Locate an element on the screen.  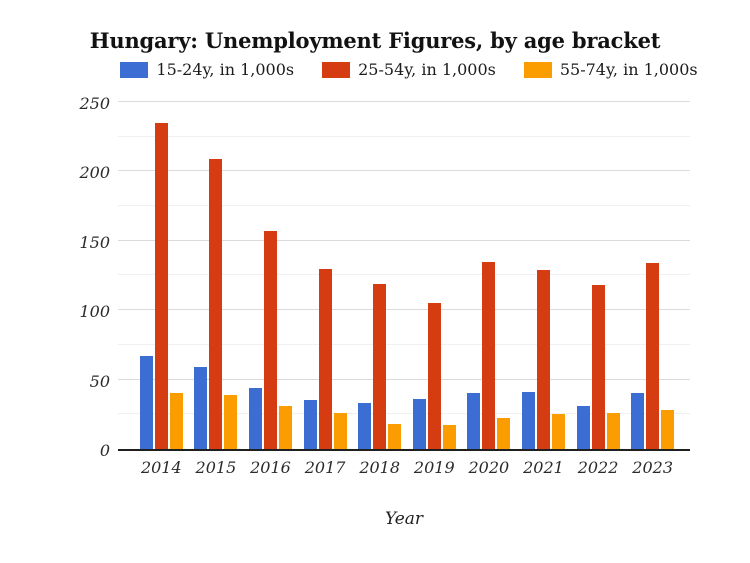
bar-2020-25-54y is located at coordinates (489, 355).